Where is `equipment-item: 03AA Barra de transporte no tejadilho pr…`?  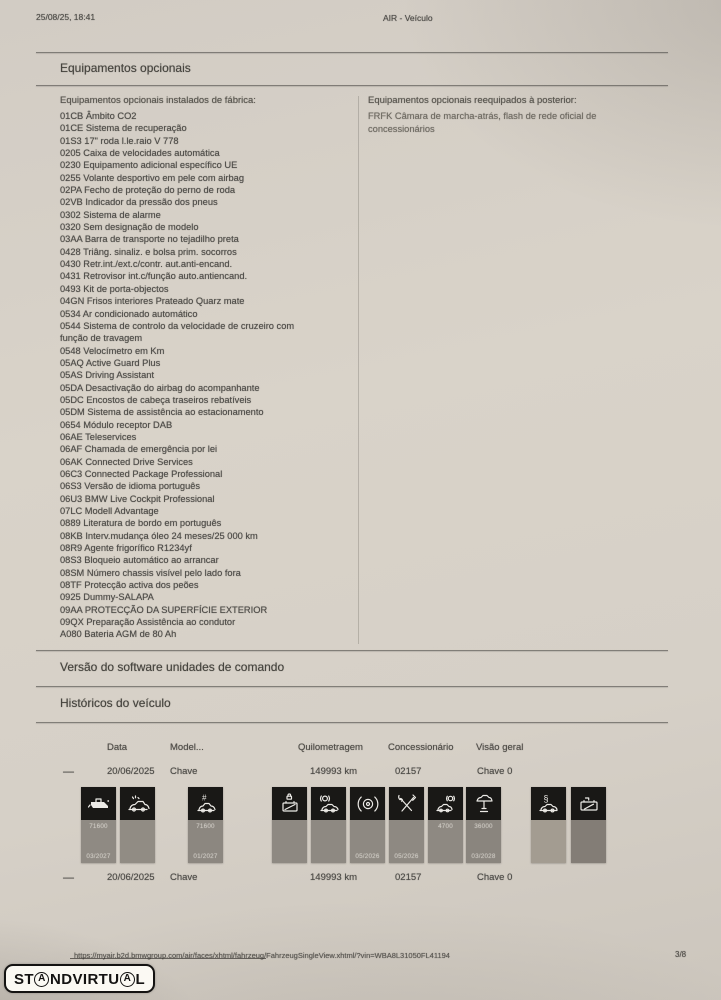 equipment-item: 03AA Barra de transporte no tejadilho pr… is located at coordinates (149, 239).